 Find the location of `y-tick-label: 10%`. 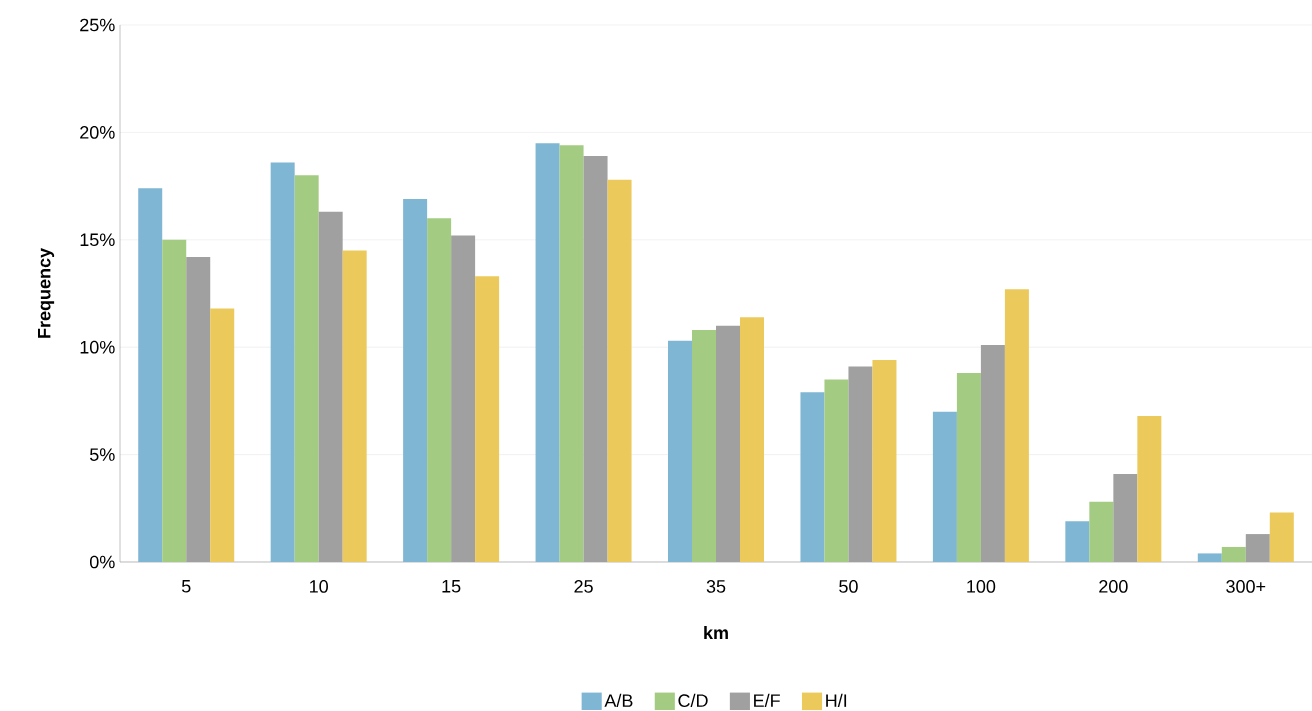

y-tick-label: 10% is located at coordinates (97, 347).